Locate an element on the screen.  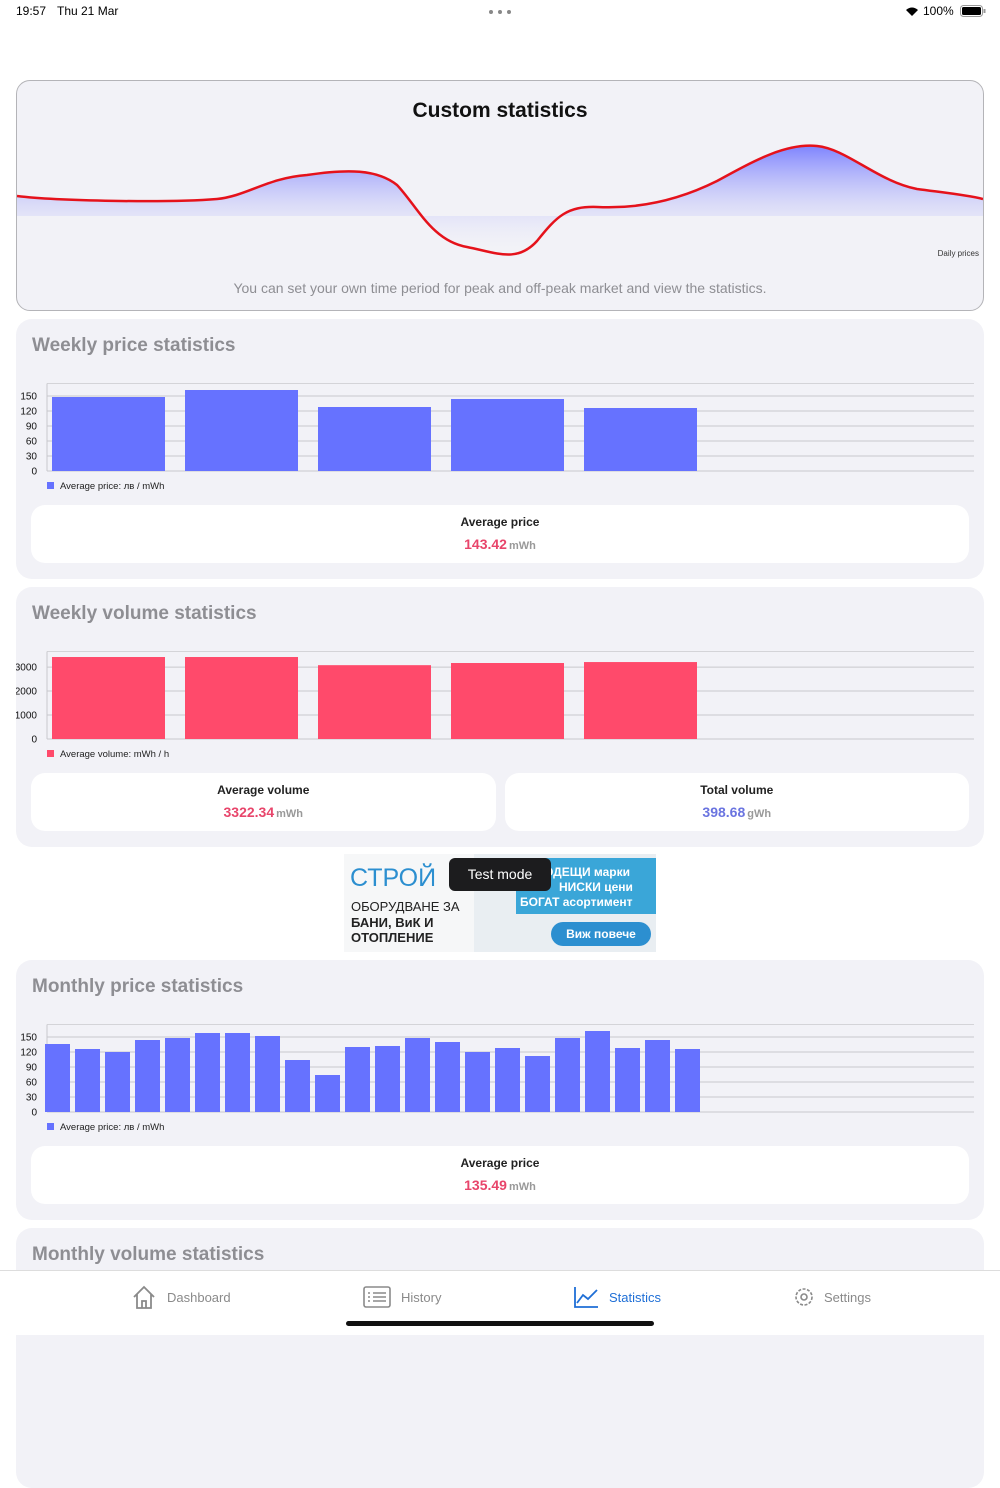
custom-title: Custom statistics is located at coordinates (500, 110).